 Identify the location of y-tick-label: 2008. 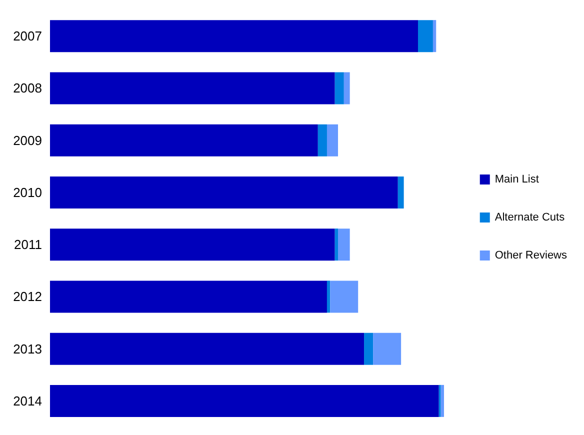
(27, 88).